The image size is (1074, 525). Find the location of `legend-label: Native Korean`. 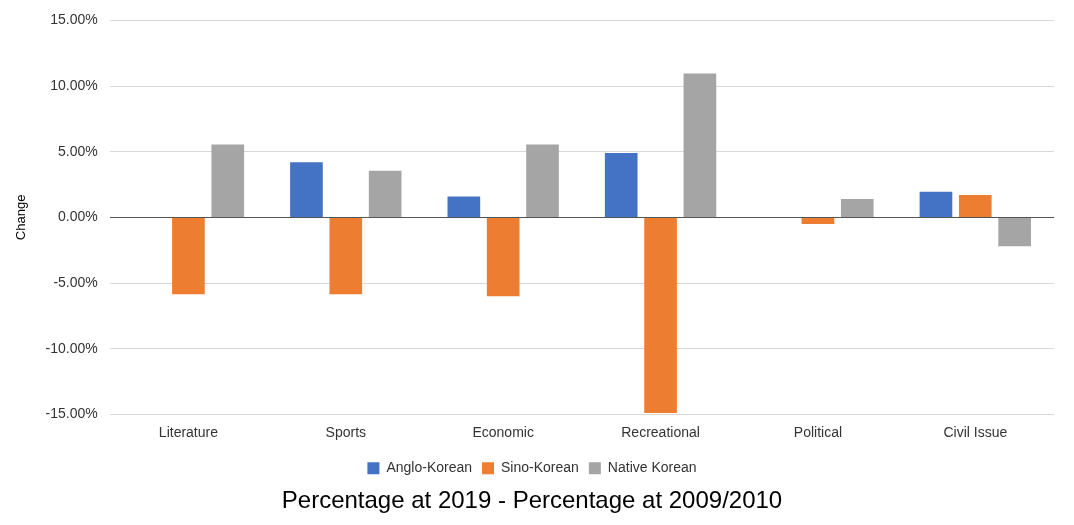

legend-label: Native Korean is located at coordinates (652, 467).